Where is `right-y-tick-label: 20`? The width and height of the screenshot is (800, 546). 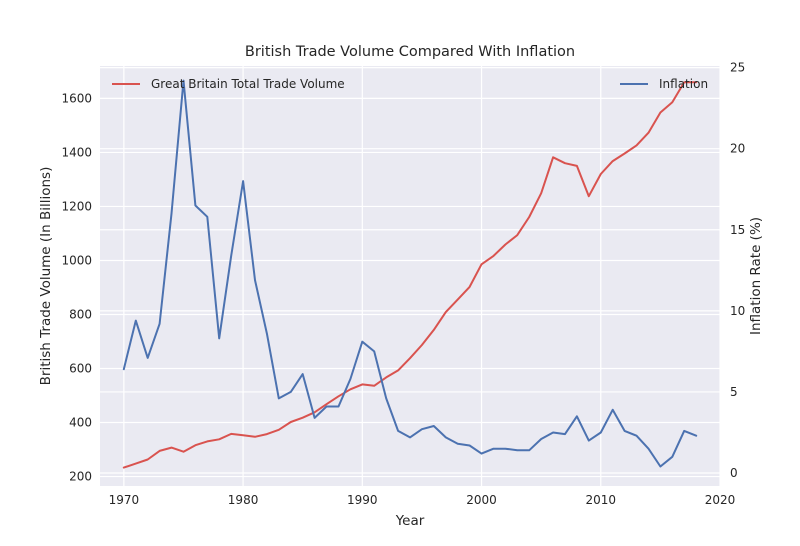
right-y-tick-label: 20 is located at coordinates (737, 149).